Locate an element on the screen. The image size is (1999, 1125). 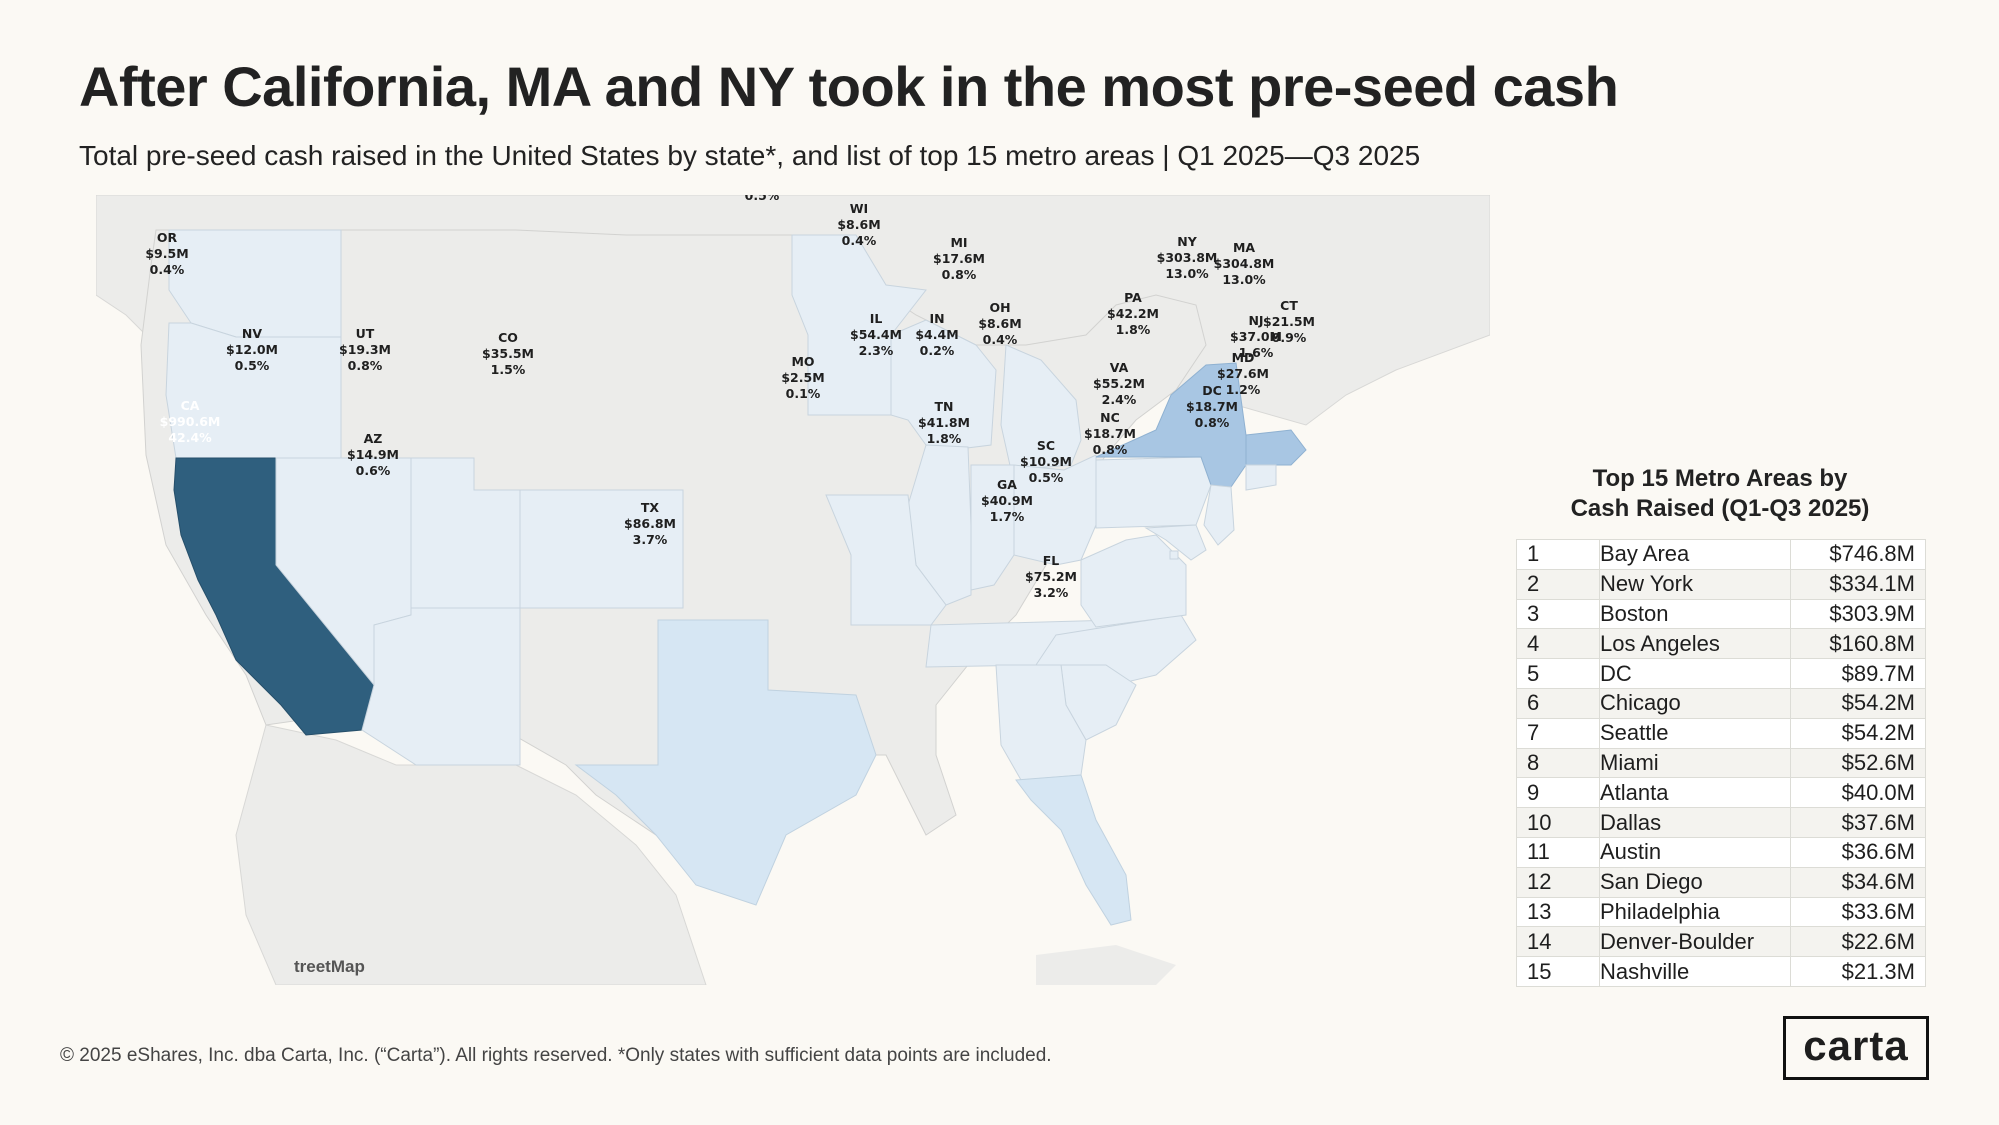
state-abbr-label: SC is located at coordinates (1046, 445).